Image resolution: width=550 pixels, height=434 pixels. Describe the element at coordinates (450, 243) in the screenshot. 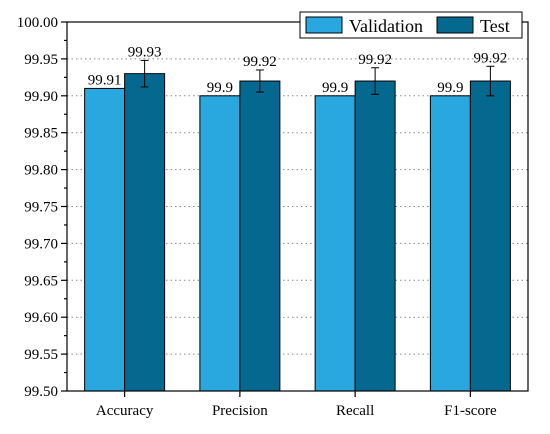

I see `bar-validation-f1-score` at that location.